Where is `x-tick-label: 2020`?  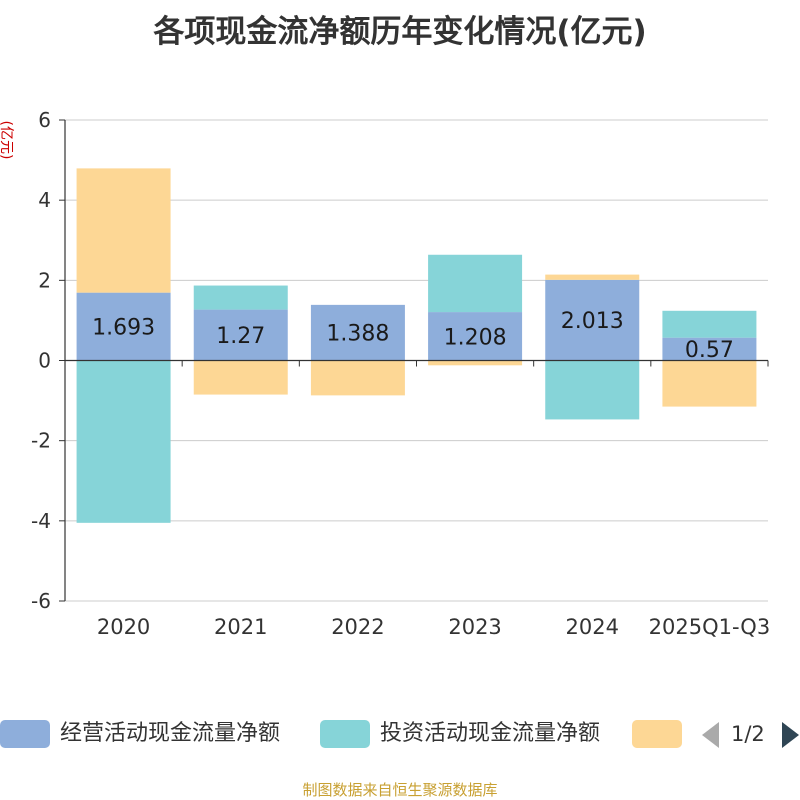
x-tick-label: 2020 is located at coordinates (123, 627).